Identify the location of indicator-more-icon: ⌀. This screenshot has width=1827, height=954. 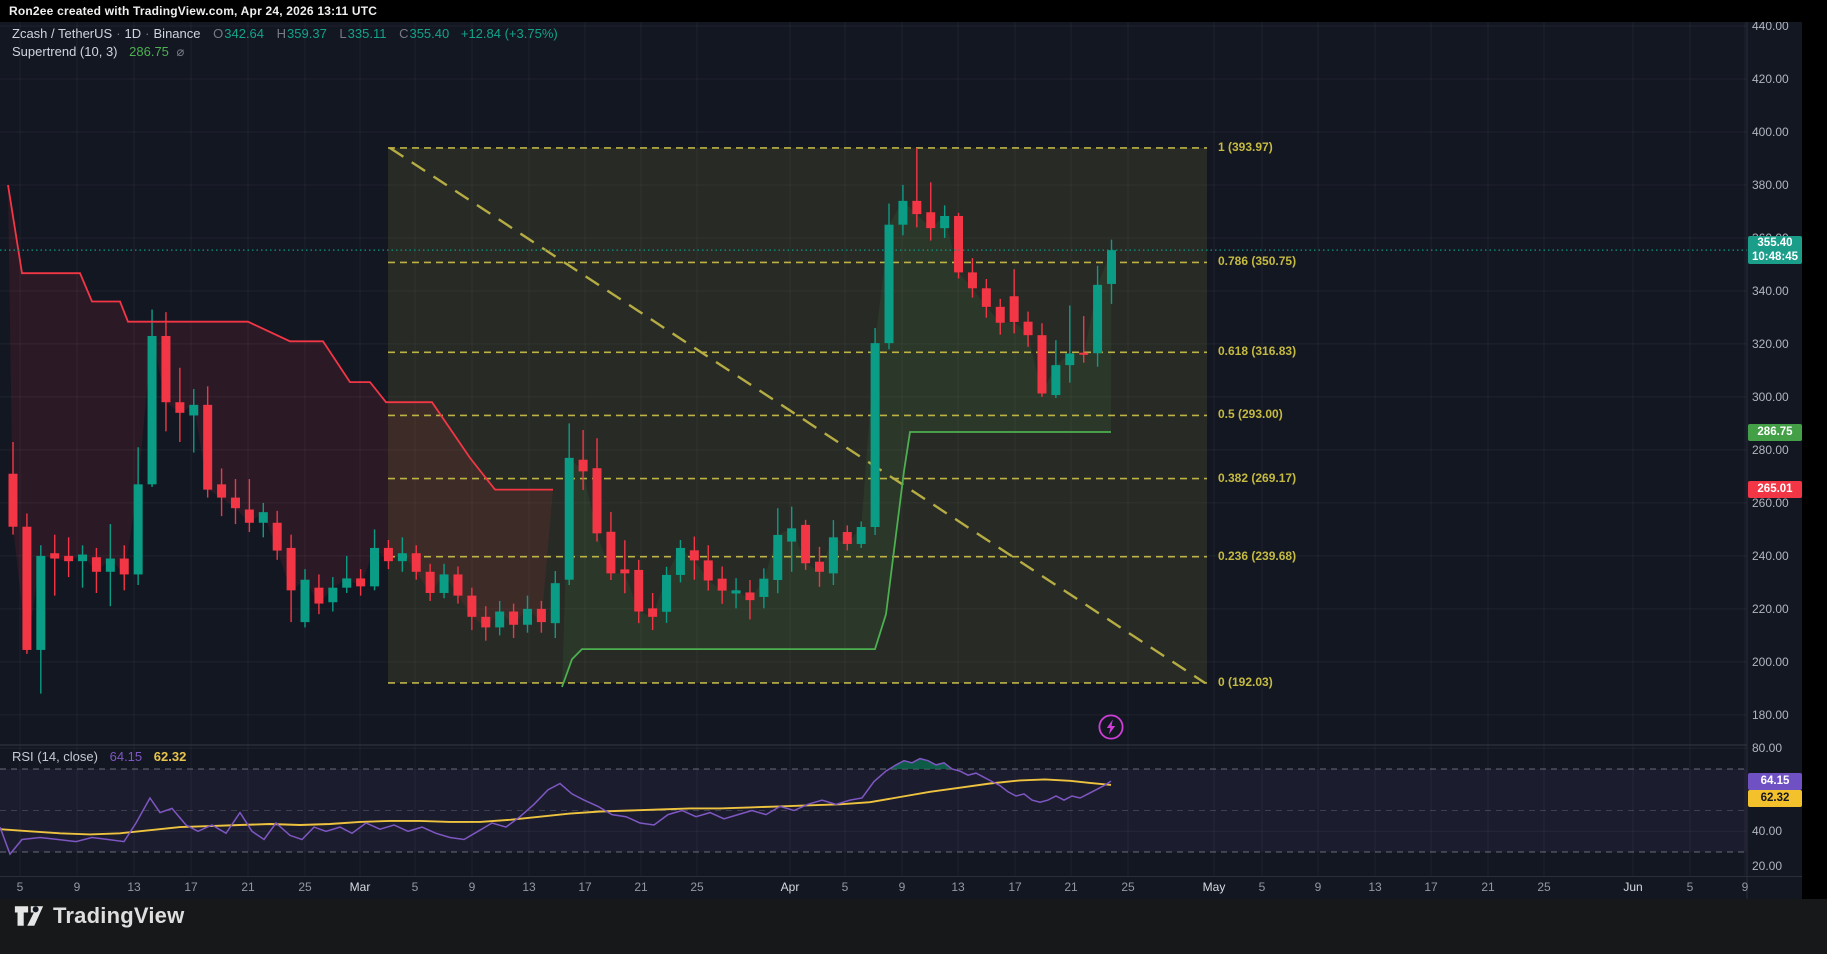
(180, 51).